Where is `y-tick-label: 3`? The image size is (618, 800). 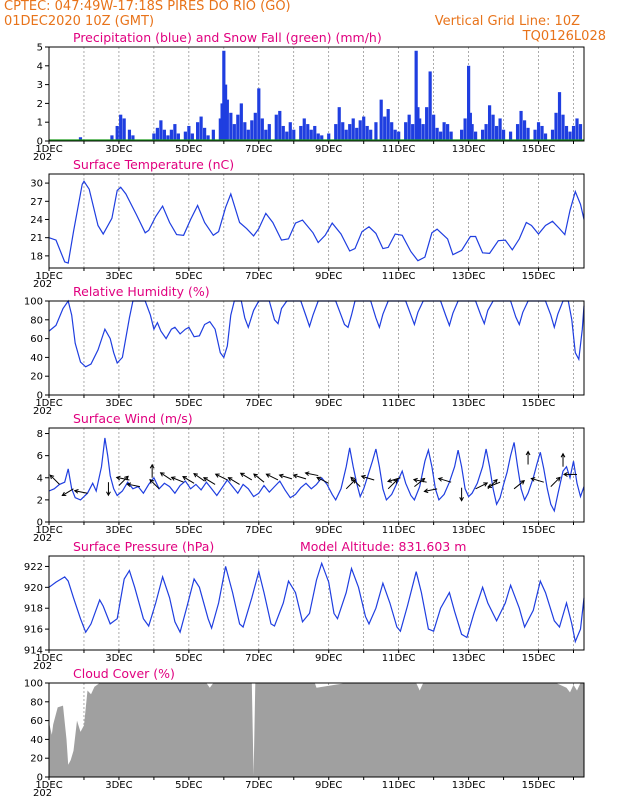 y-tick-label: 3 is located at coordinates (40, 85).